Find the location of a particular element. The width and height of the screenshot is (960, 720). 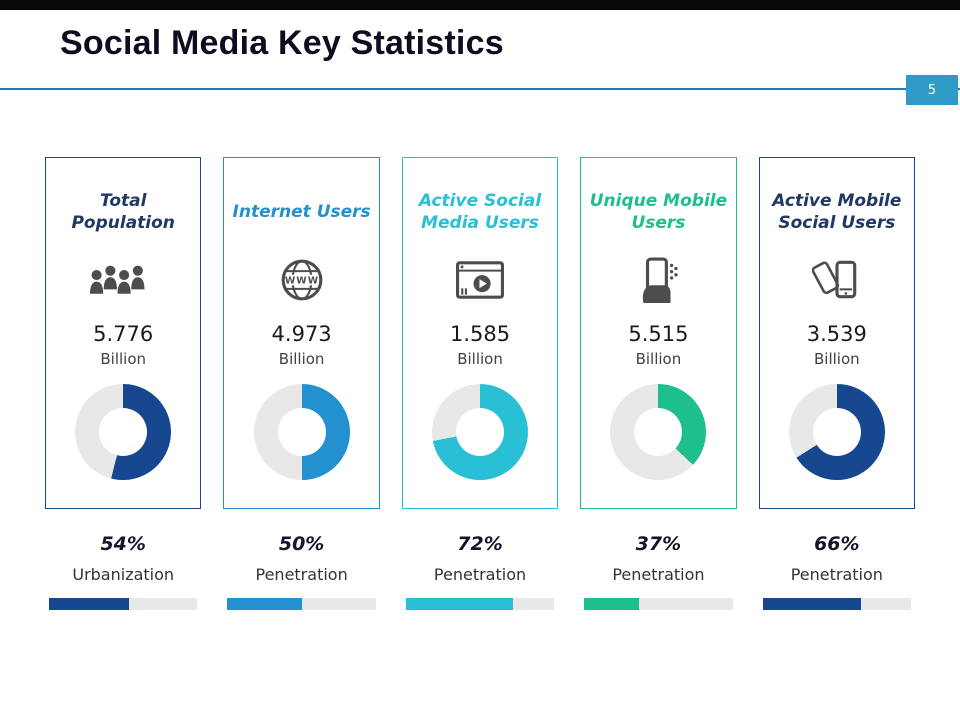

card-value: 5.515 is located at coordinates (658, 334).